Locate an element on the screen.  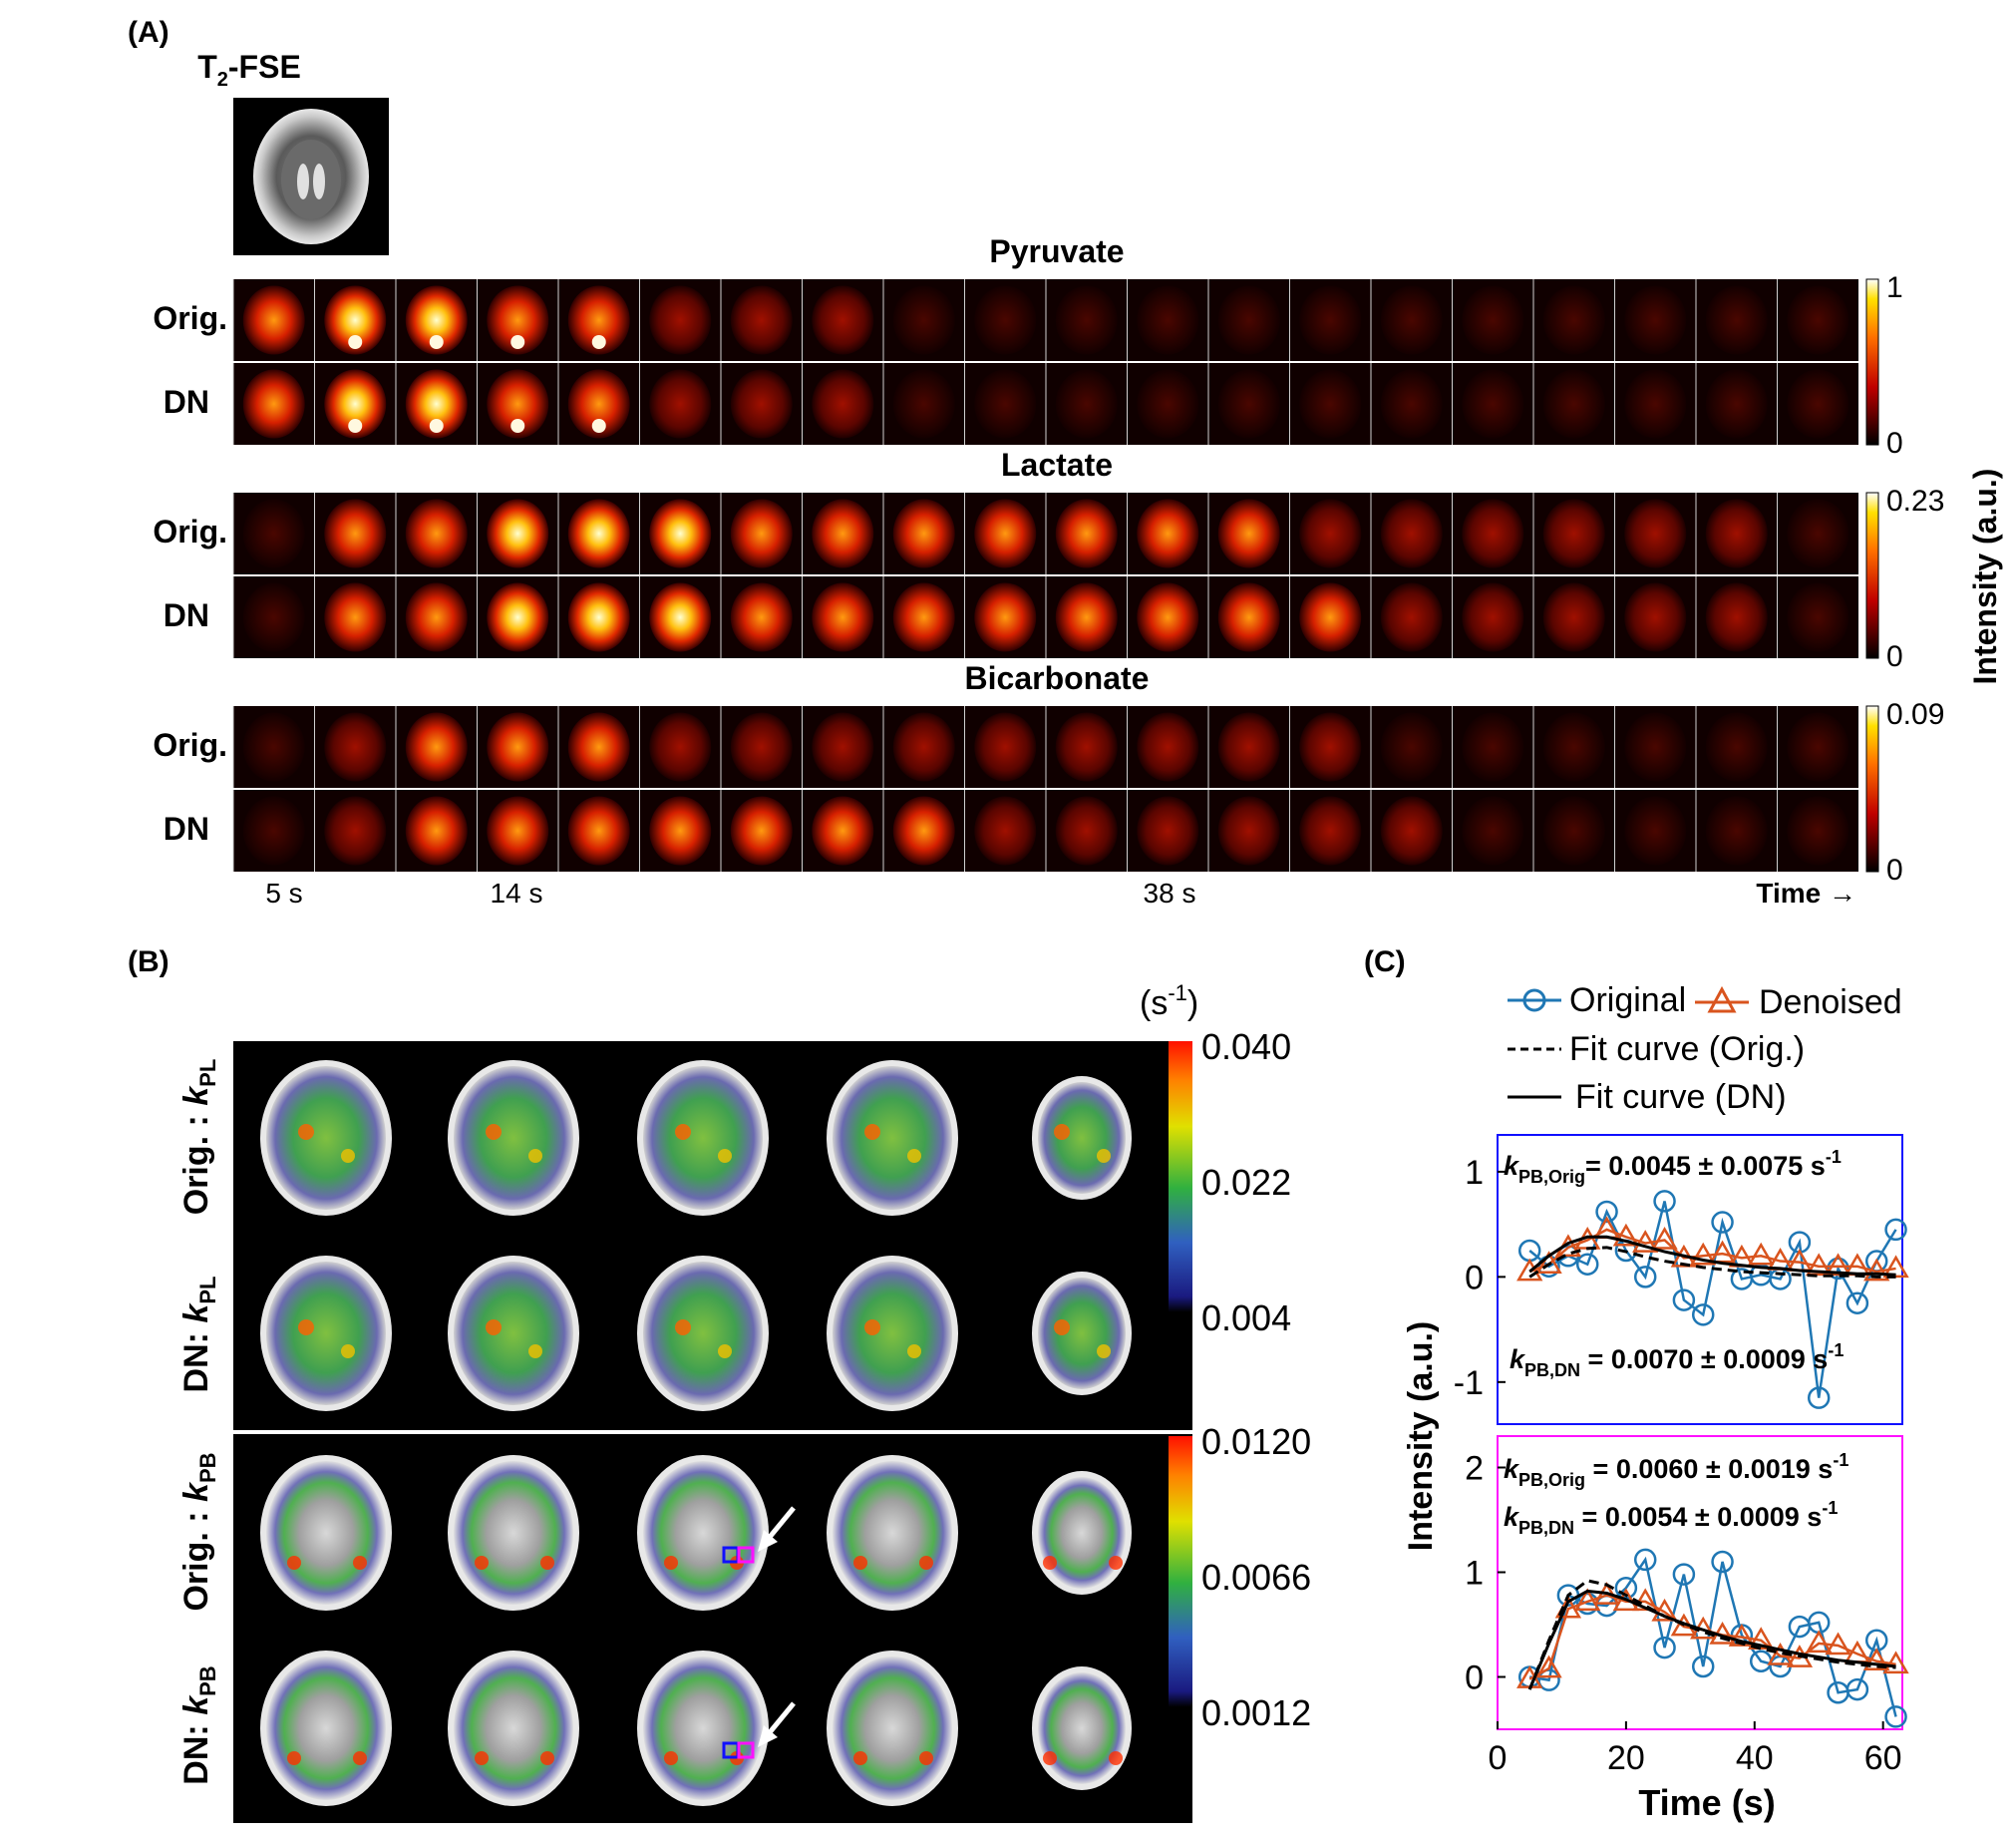
series-line-fit-curve-orig- is located at coordinates (1711, 1635).